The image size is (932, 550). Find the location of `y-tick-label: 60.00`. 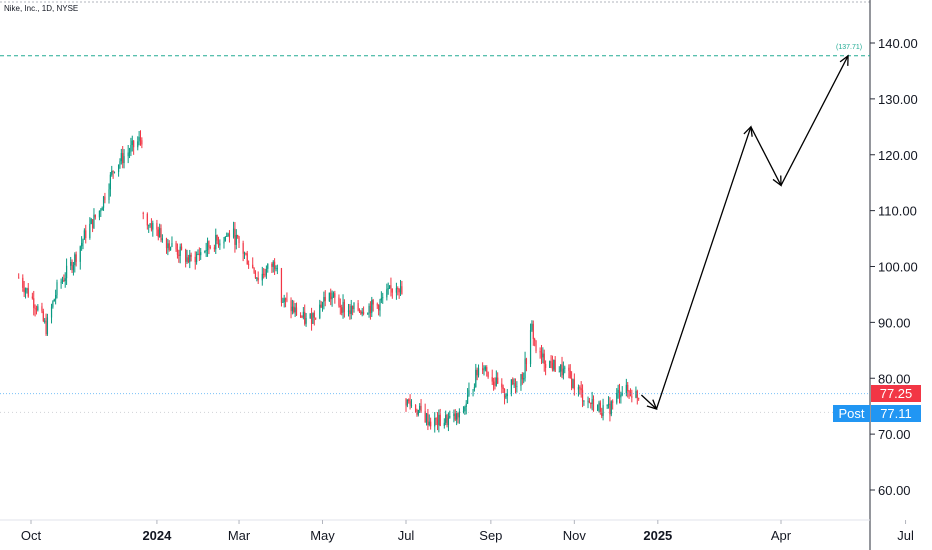

y-tick-label: 60.00 is located at coordinates (894, 490).